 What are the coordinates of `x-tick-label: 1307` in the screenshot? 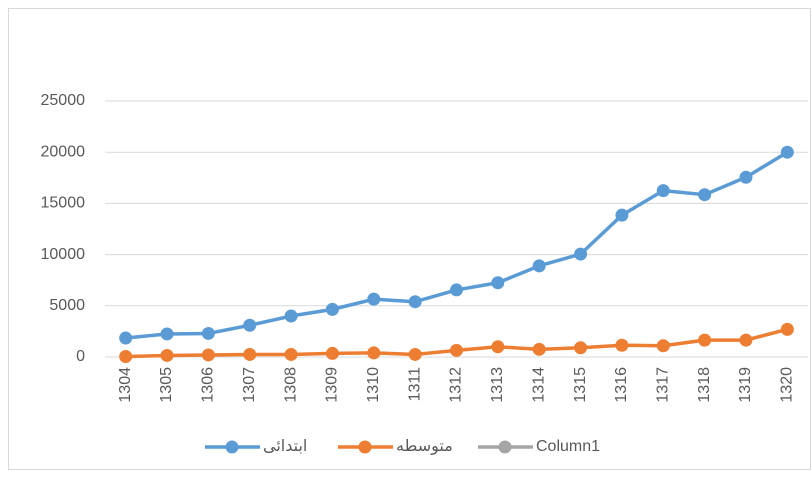 It's located at (249, 385).